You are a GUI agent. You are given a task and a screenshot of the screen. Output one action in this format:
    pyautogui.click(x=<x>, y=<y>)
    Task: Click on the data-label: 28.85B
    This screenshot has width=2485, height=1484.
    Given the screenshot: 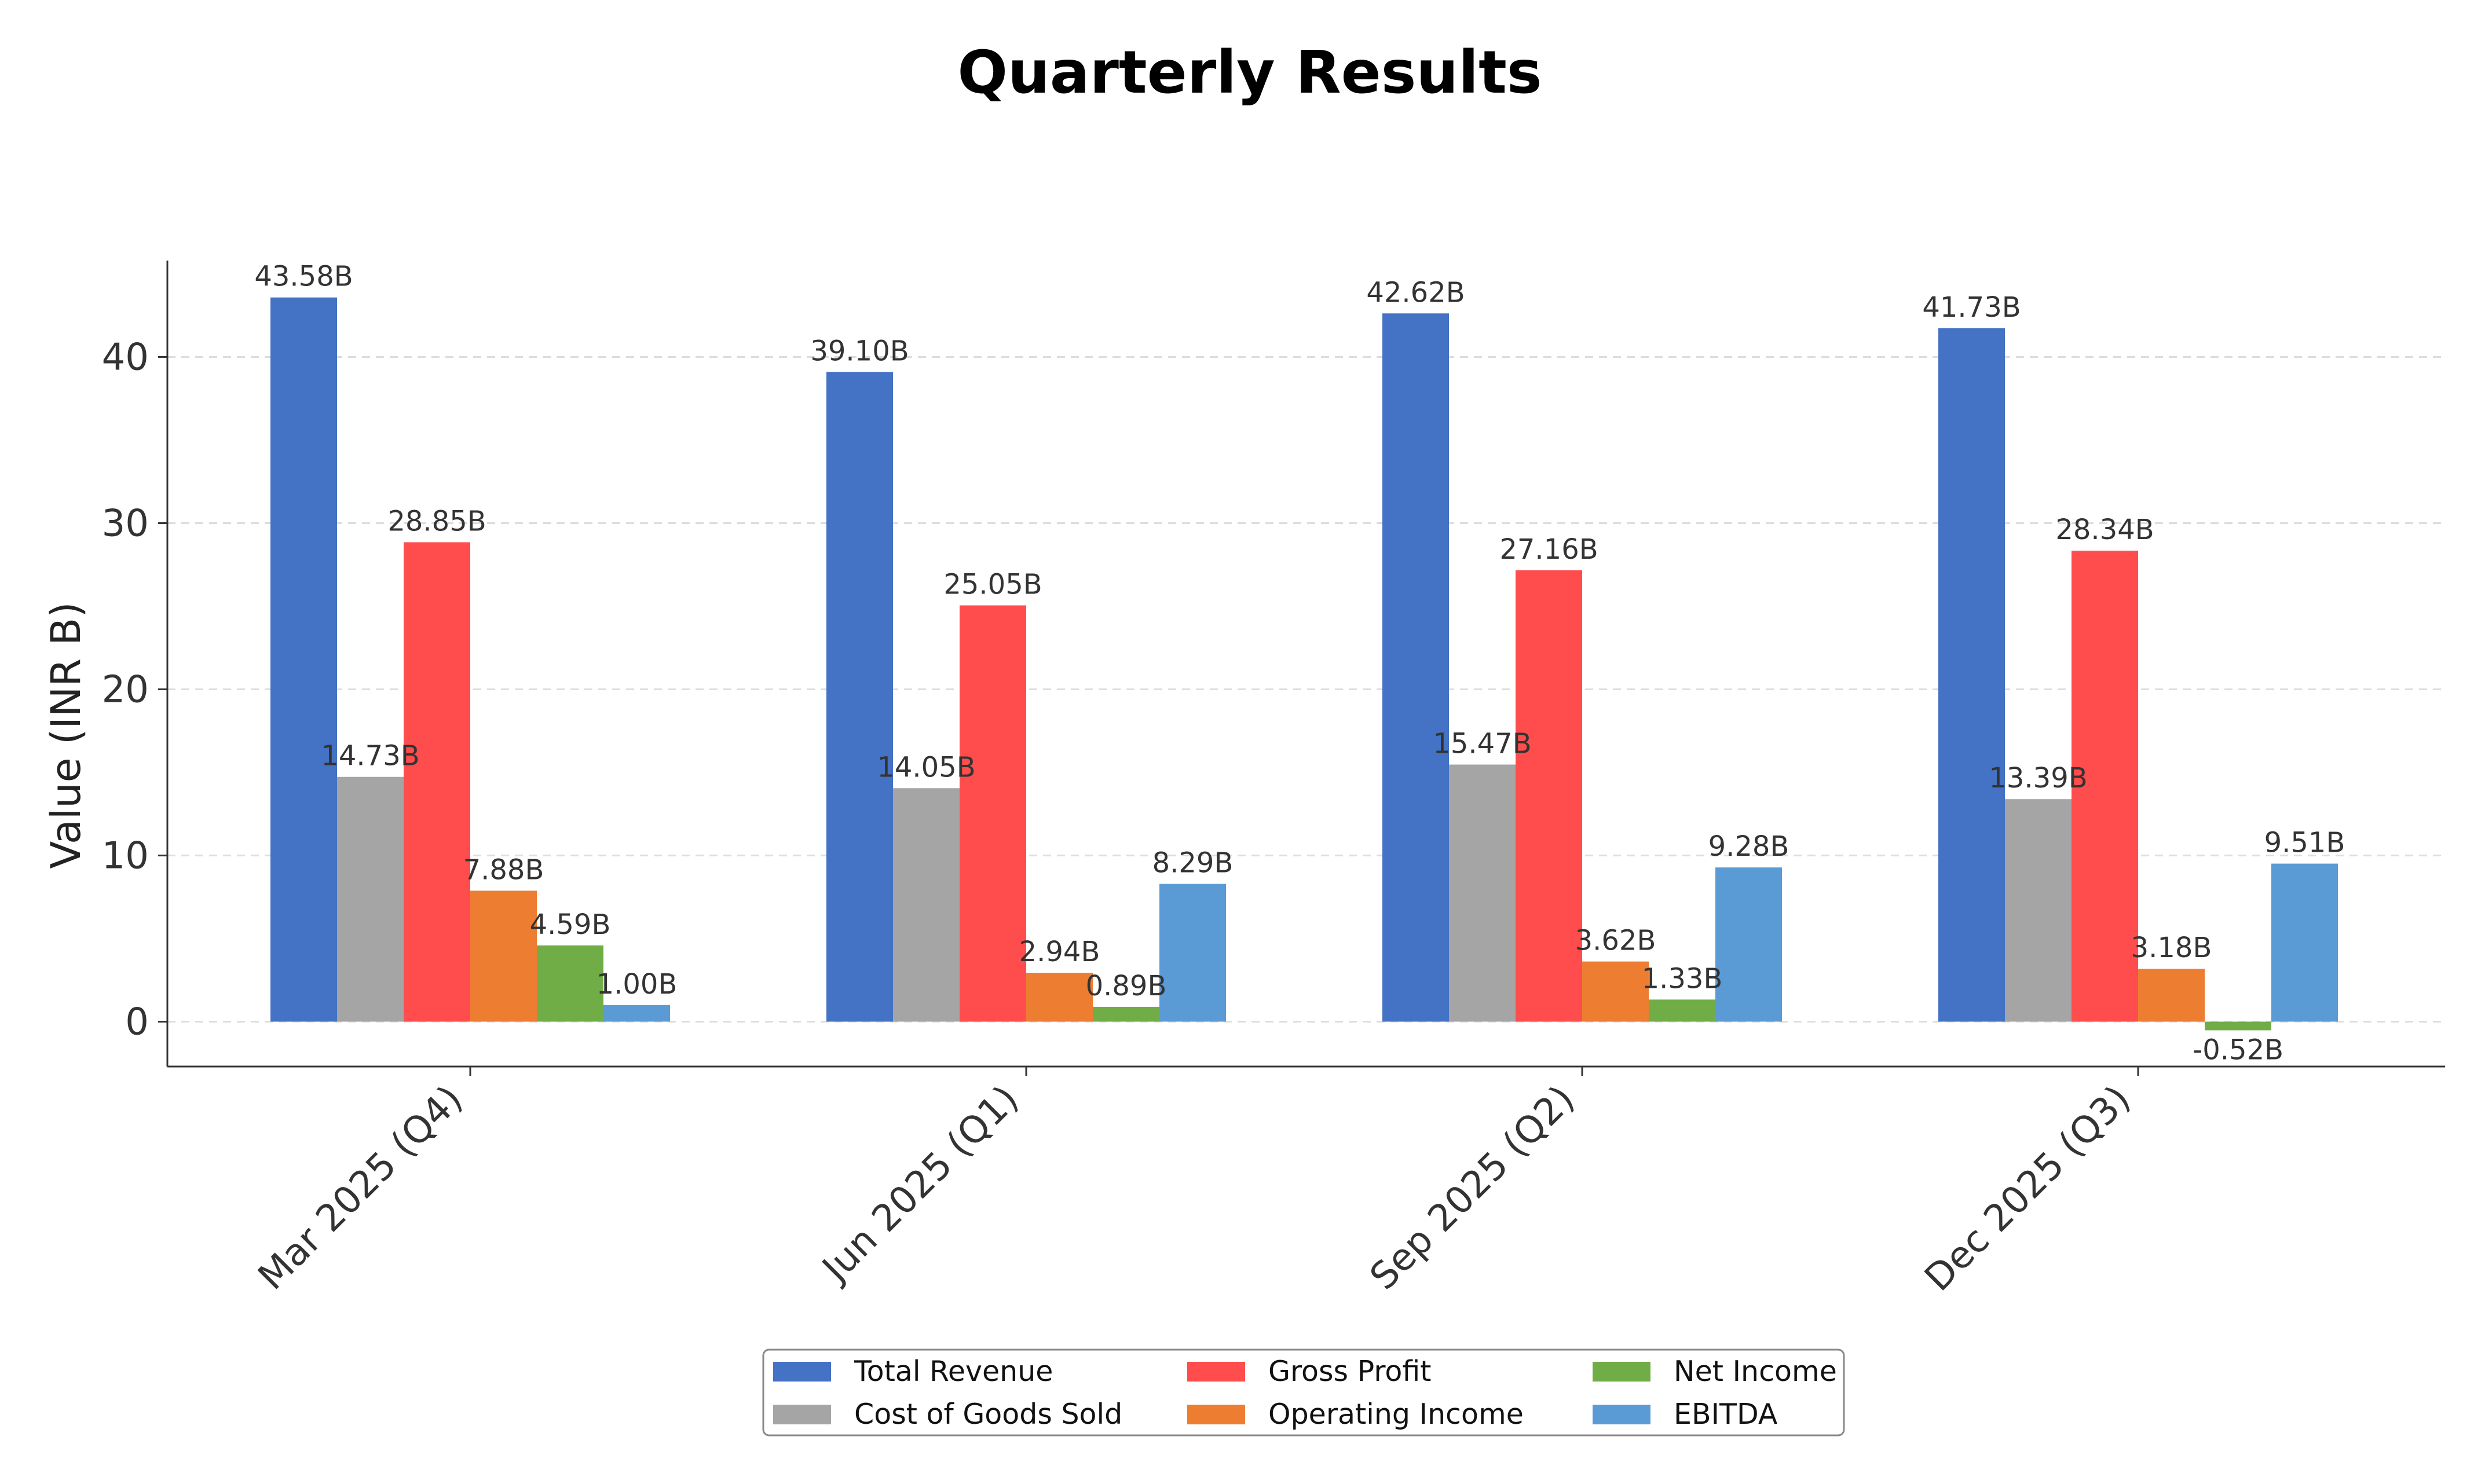 What is the action you would take?
    pyautogui.click(x=436, y=521)
    